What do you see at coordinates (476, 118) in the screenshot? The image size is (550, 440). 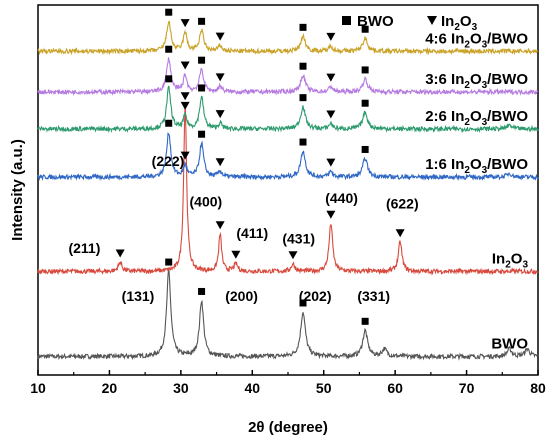 I see `series-label-3: 2:6 In2O3/BWO` at bounding box center [476, 118].